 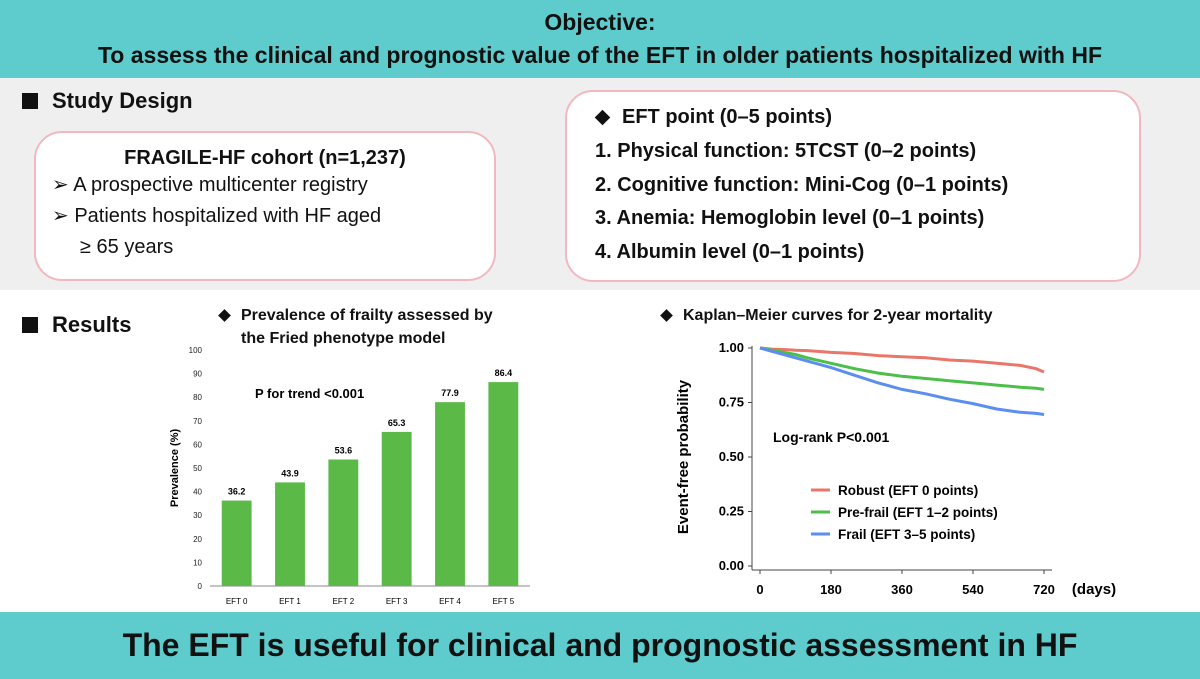 What do you see at coordinates (197, 492) in the screenshot?
I see `y-tick-label: 40` at bounding box center [197, 492].